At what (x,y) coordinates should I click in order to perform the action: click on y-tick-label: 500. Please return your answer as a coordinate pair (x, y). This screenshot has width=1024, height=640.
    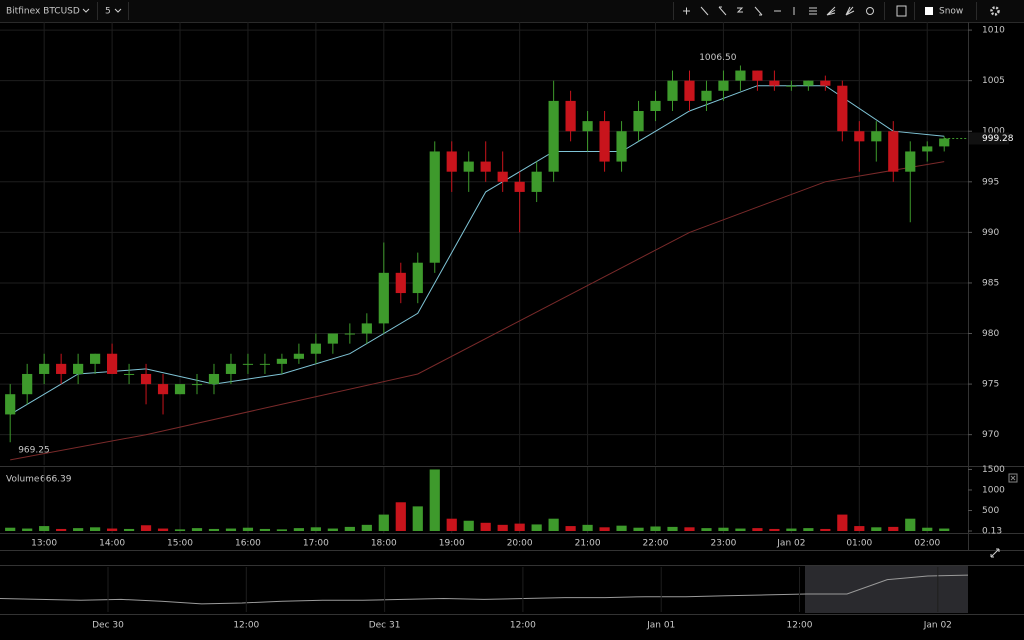
    Looking at the image, I should click on (990, 511).